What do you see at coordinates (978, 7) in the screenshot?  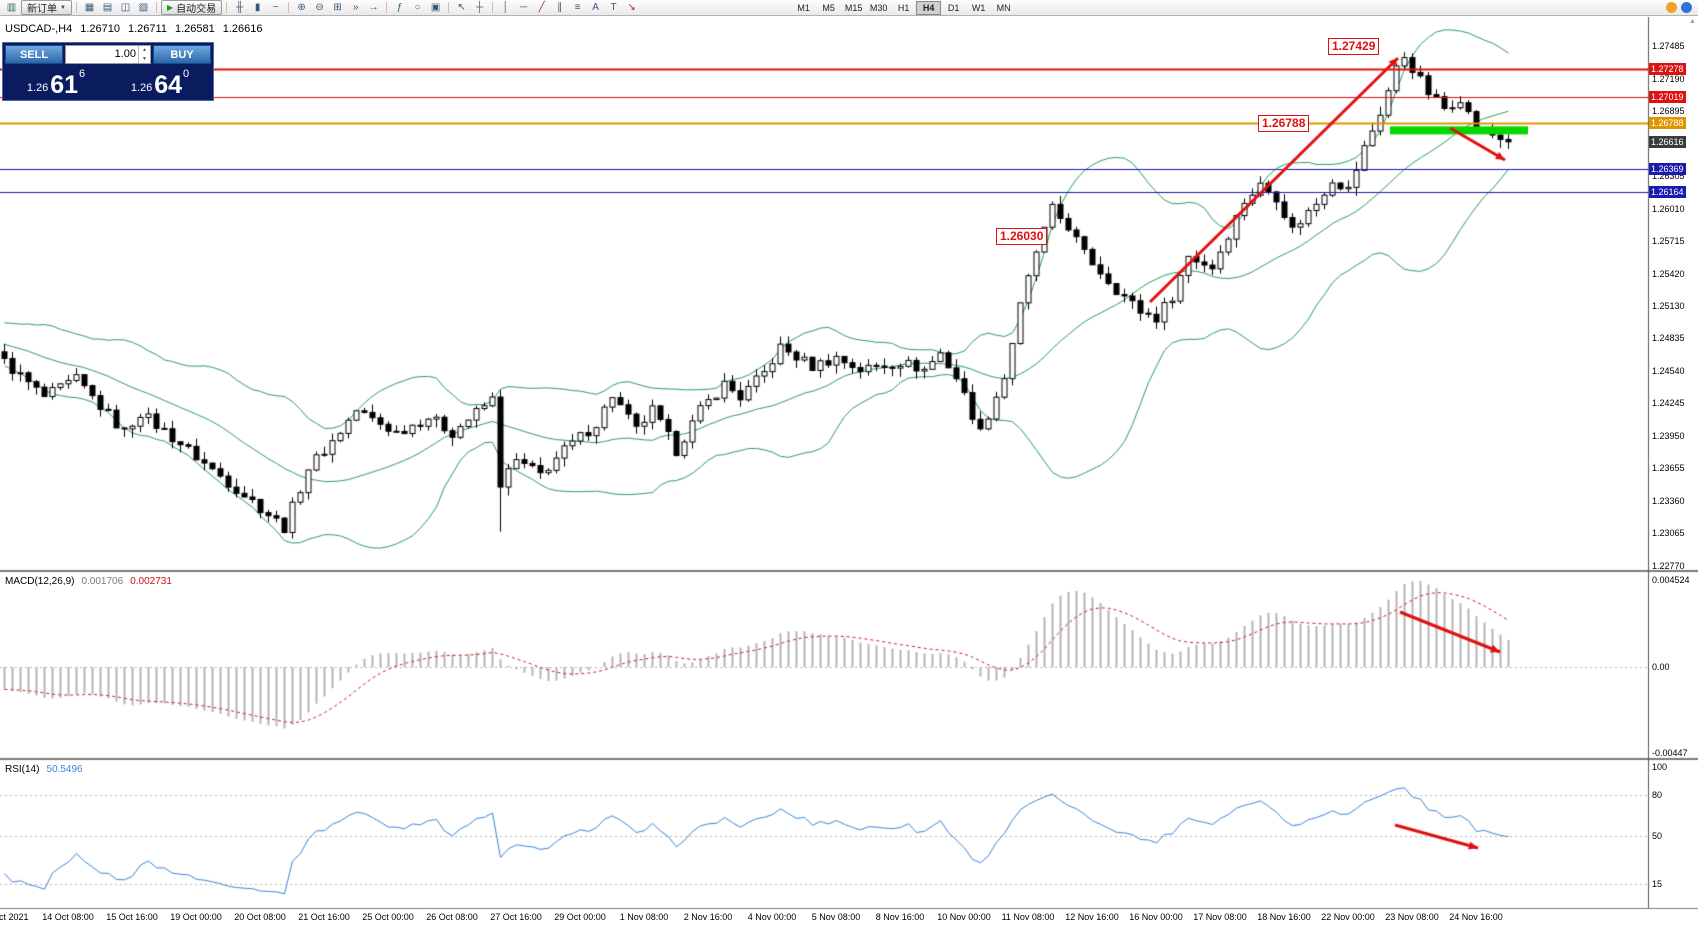 I see `timeframe-w1: W1` at bounding box center [978, 7].